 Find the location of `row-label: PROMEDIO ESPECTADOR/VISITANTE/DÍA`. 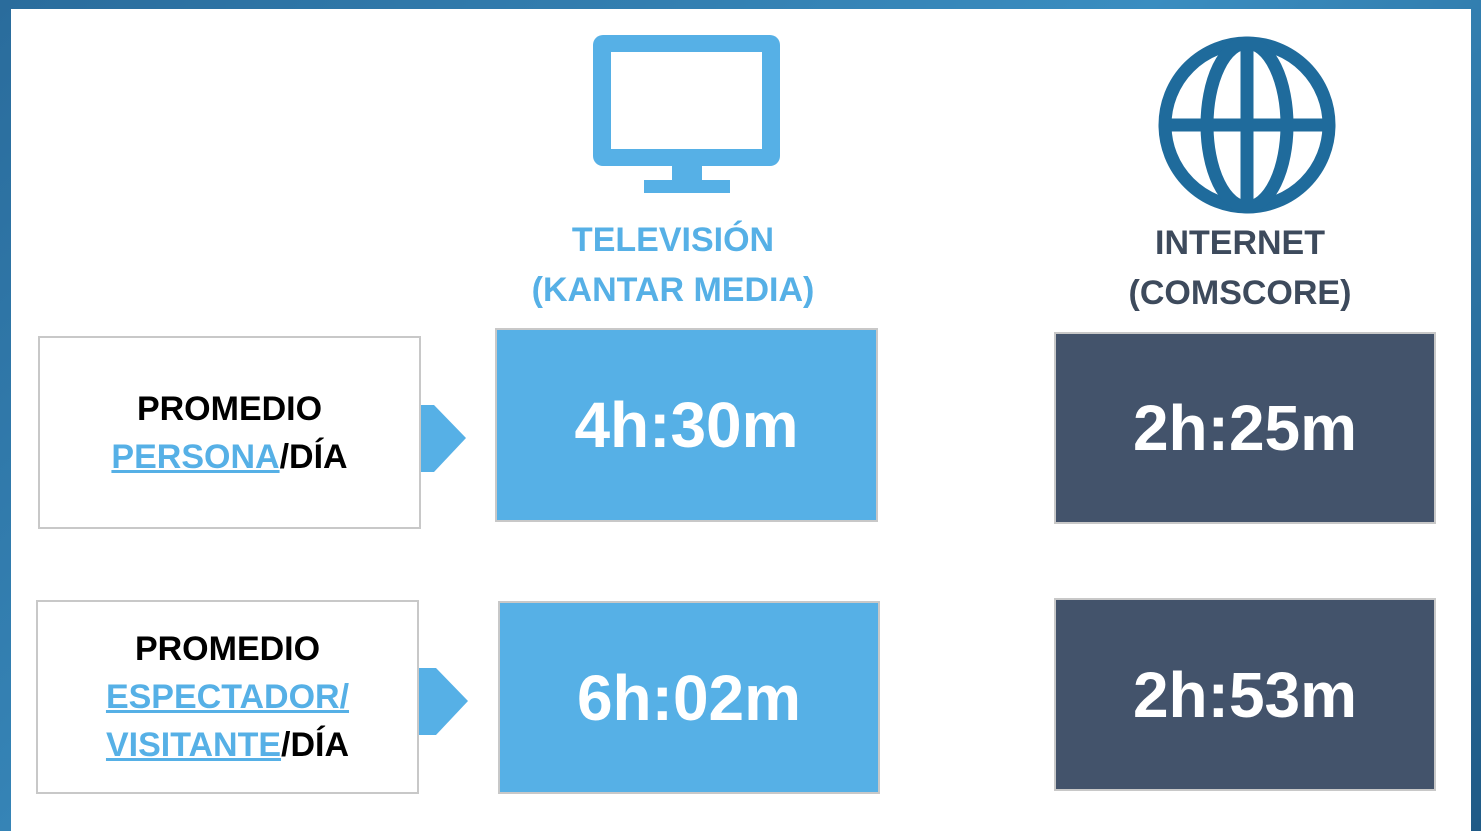

row-label: PROMEDIO ESPECTADOR/VISITANTE/DÍA is located at coordinates (227, 697).